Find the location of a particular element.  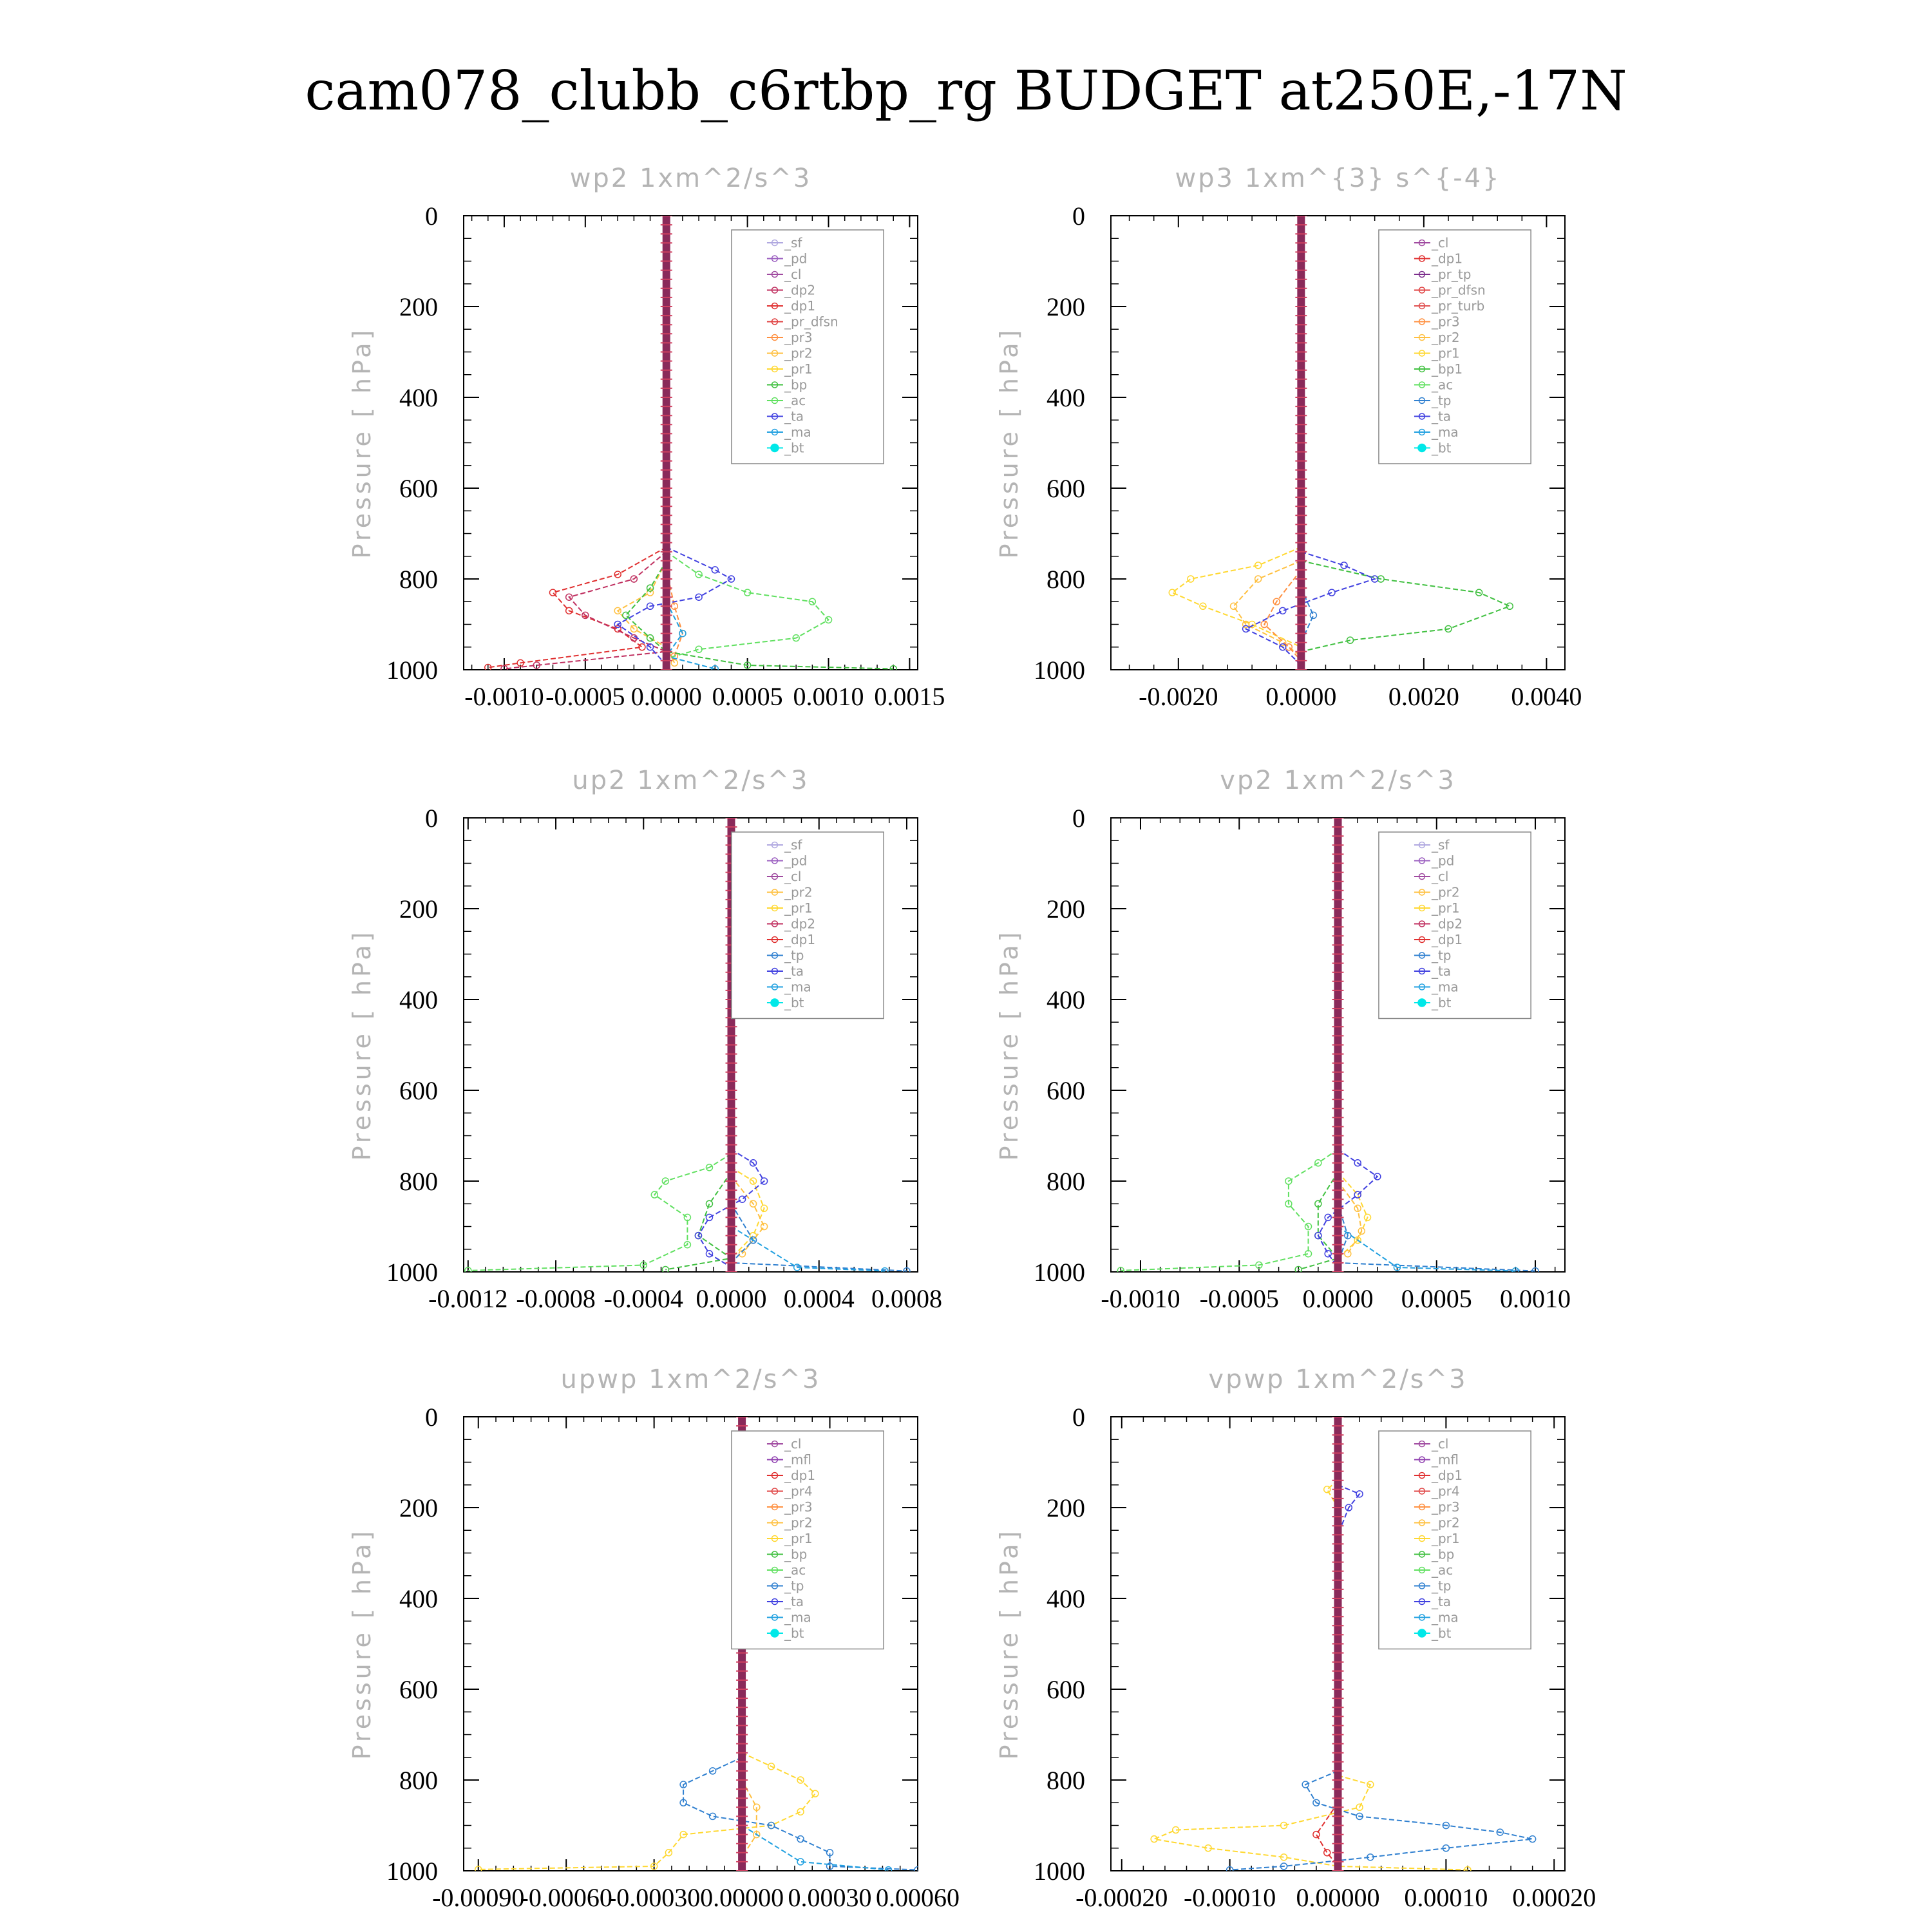

x-tick-label: -0.0008 is located at coordinates (555, 1298).